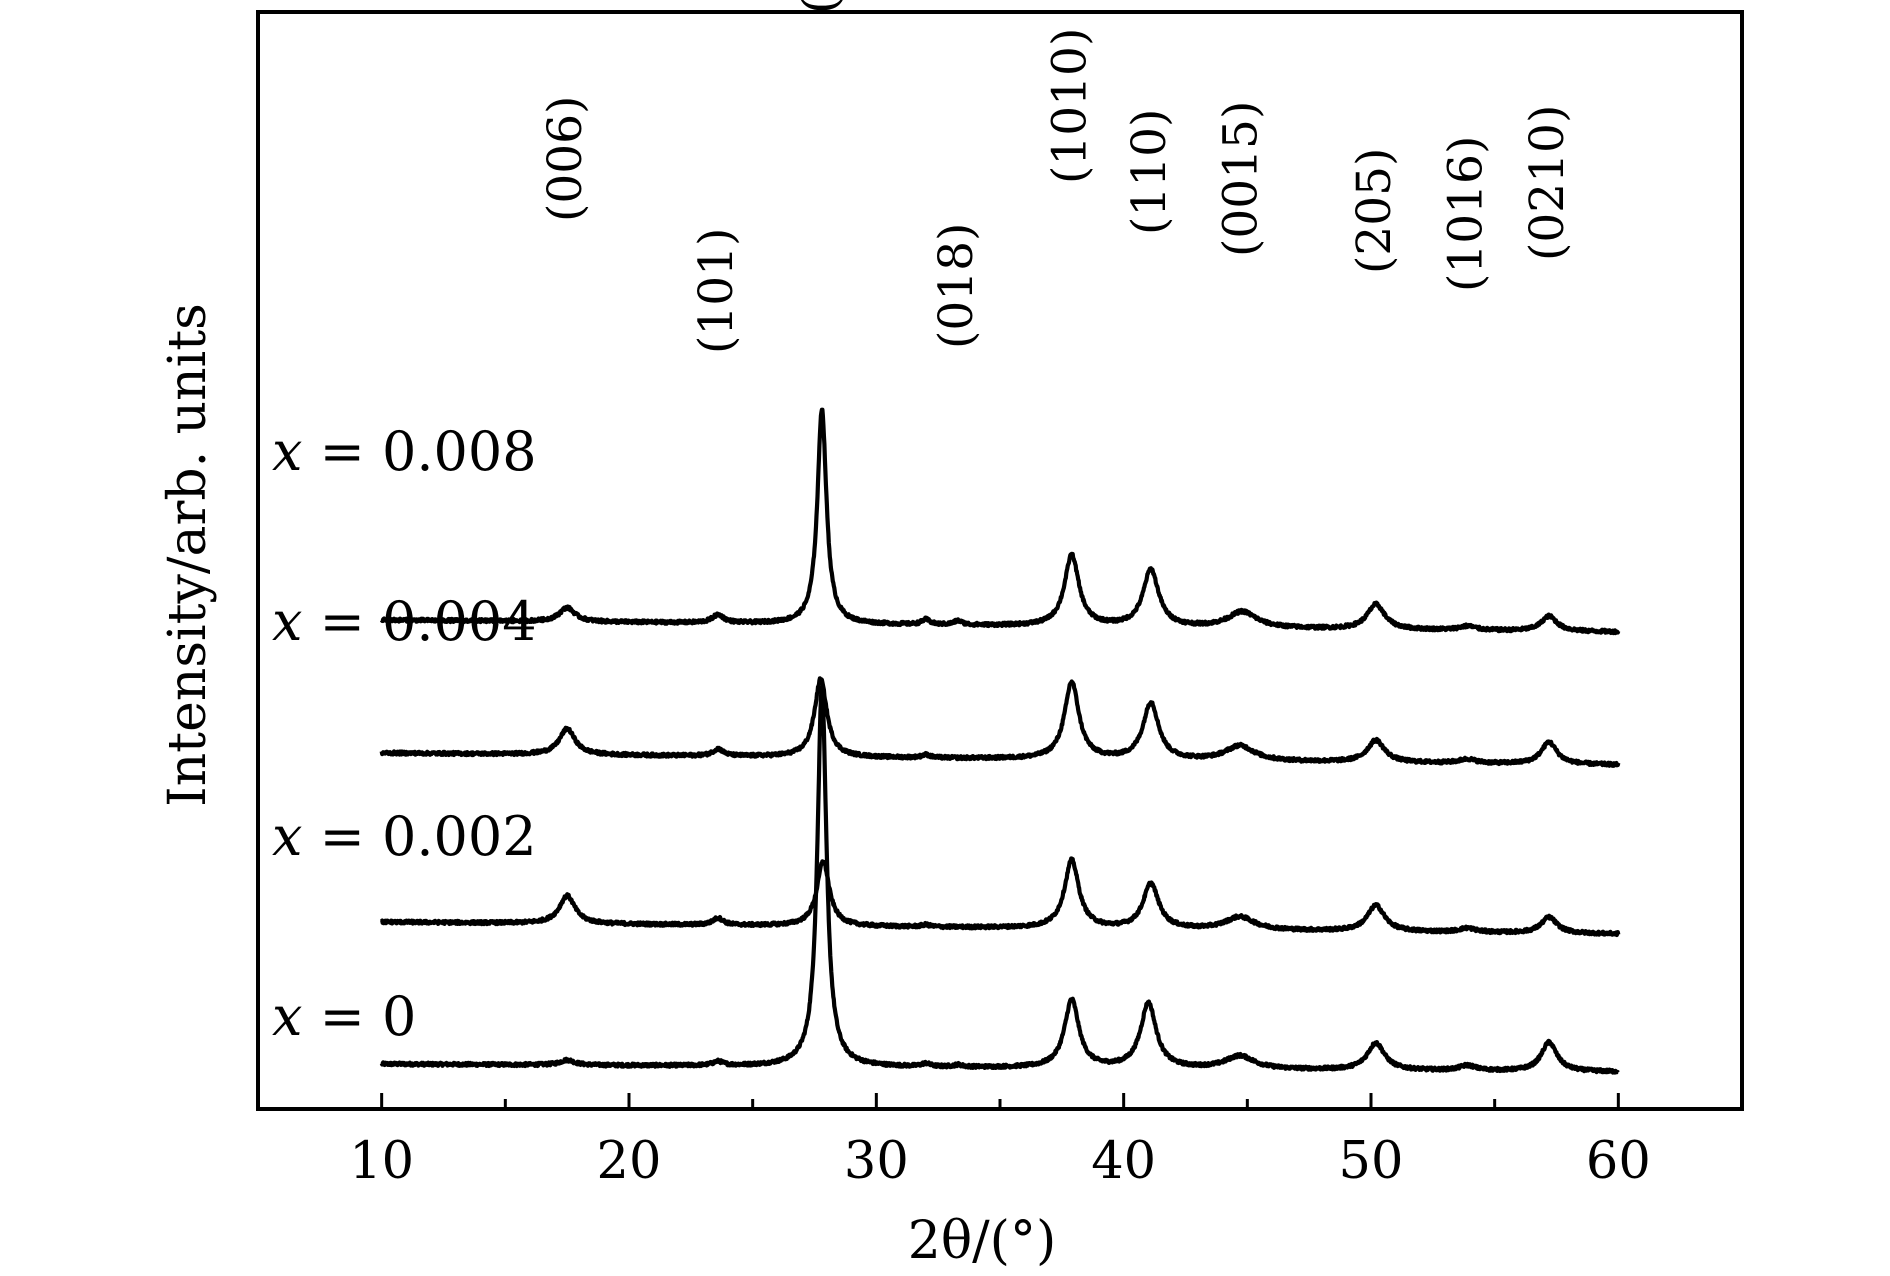 This screenshot has width=1890, height=1276. What do you see at coordinates (1618, 1161) in the screenshot?
I see `x-tick-label: 60` at bounding box center [1618, 1161].